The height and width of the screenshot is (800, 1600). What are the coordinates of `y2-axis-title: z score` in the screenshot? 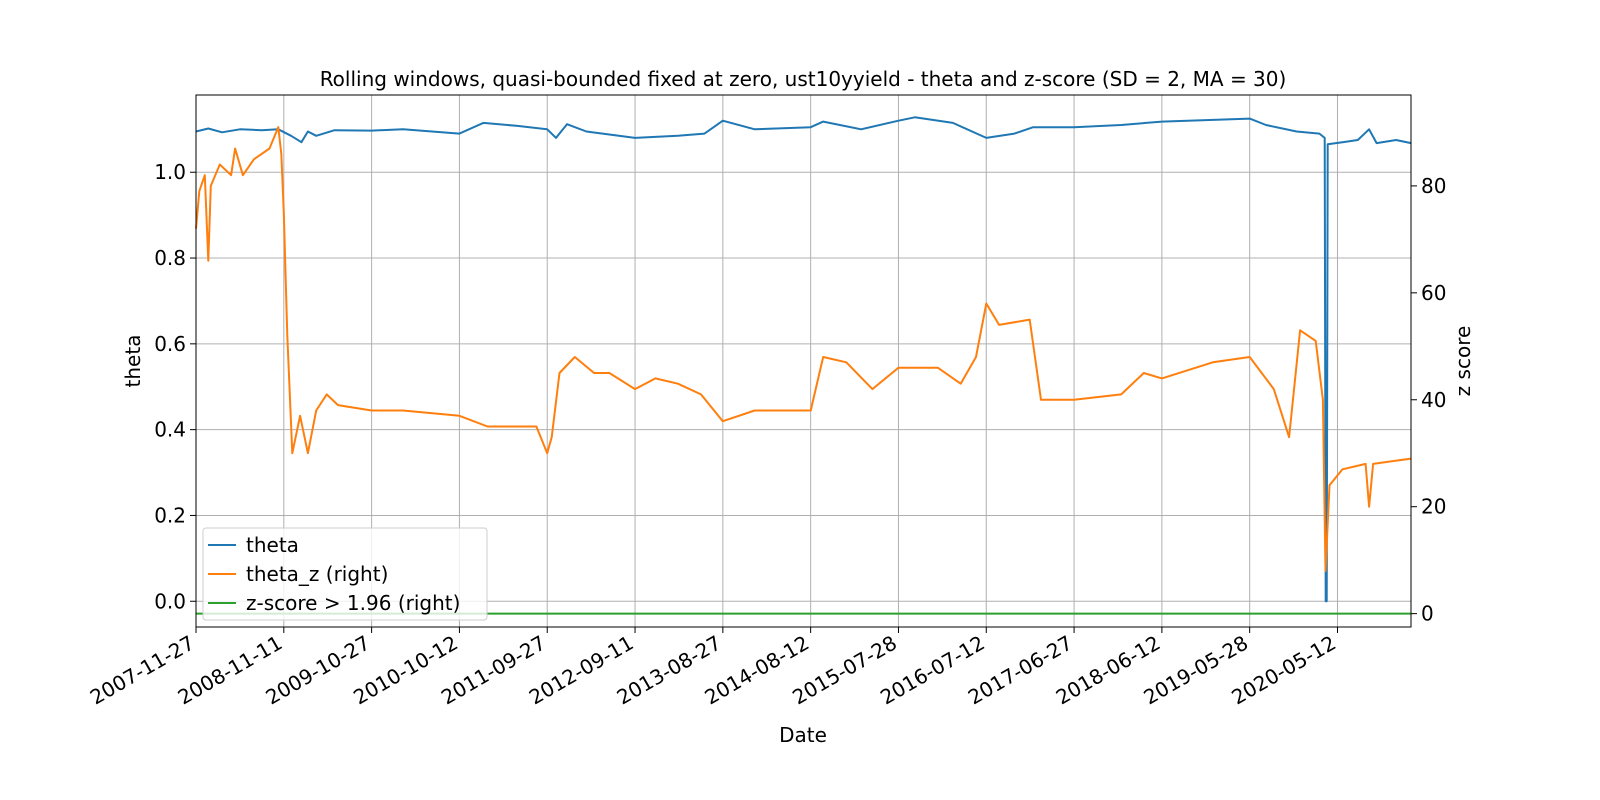 It's located at (1463, 361).